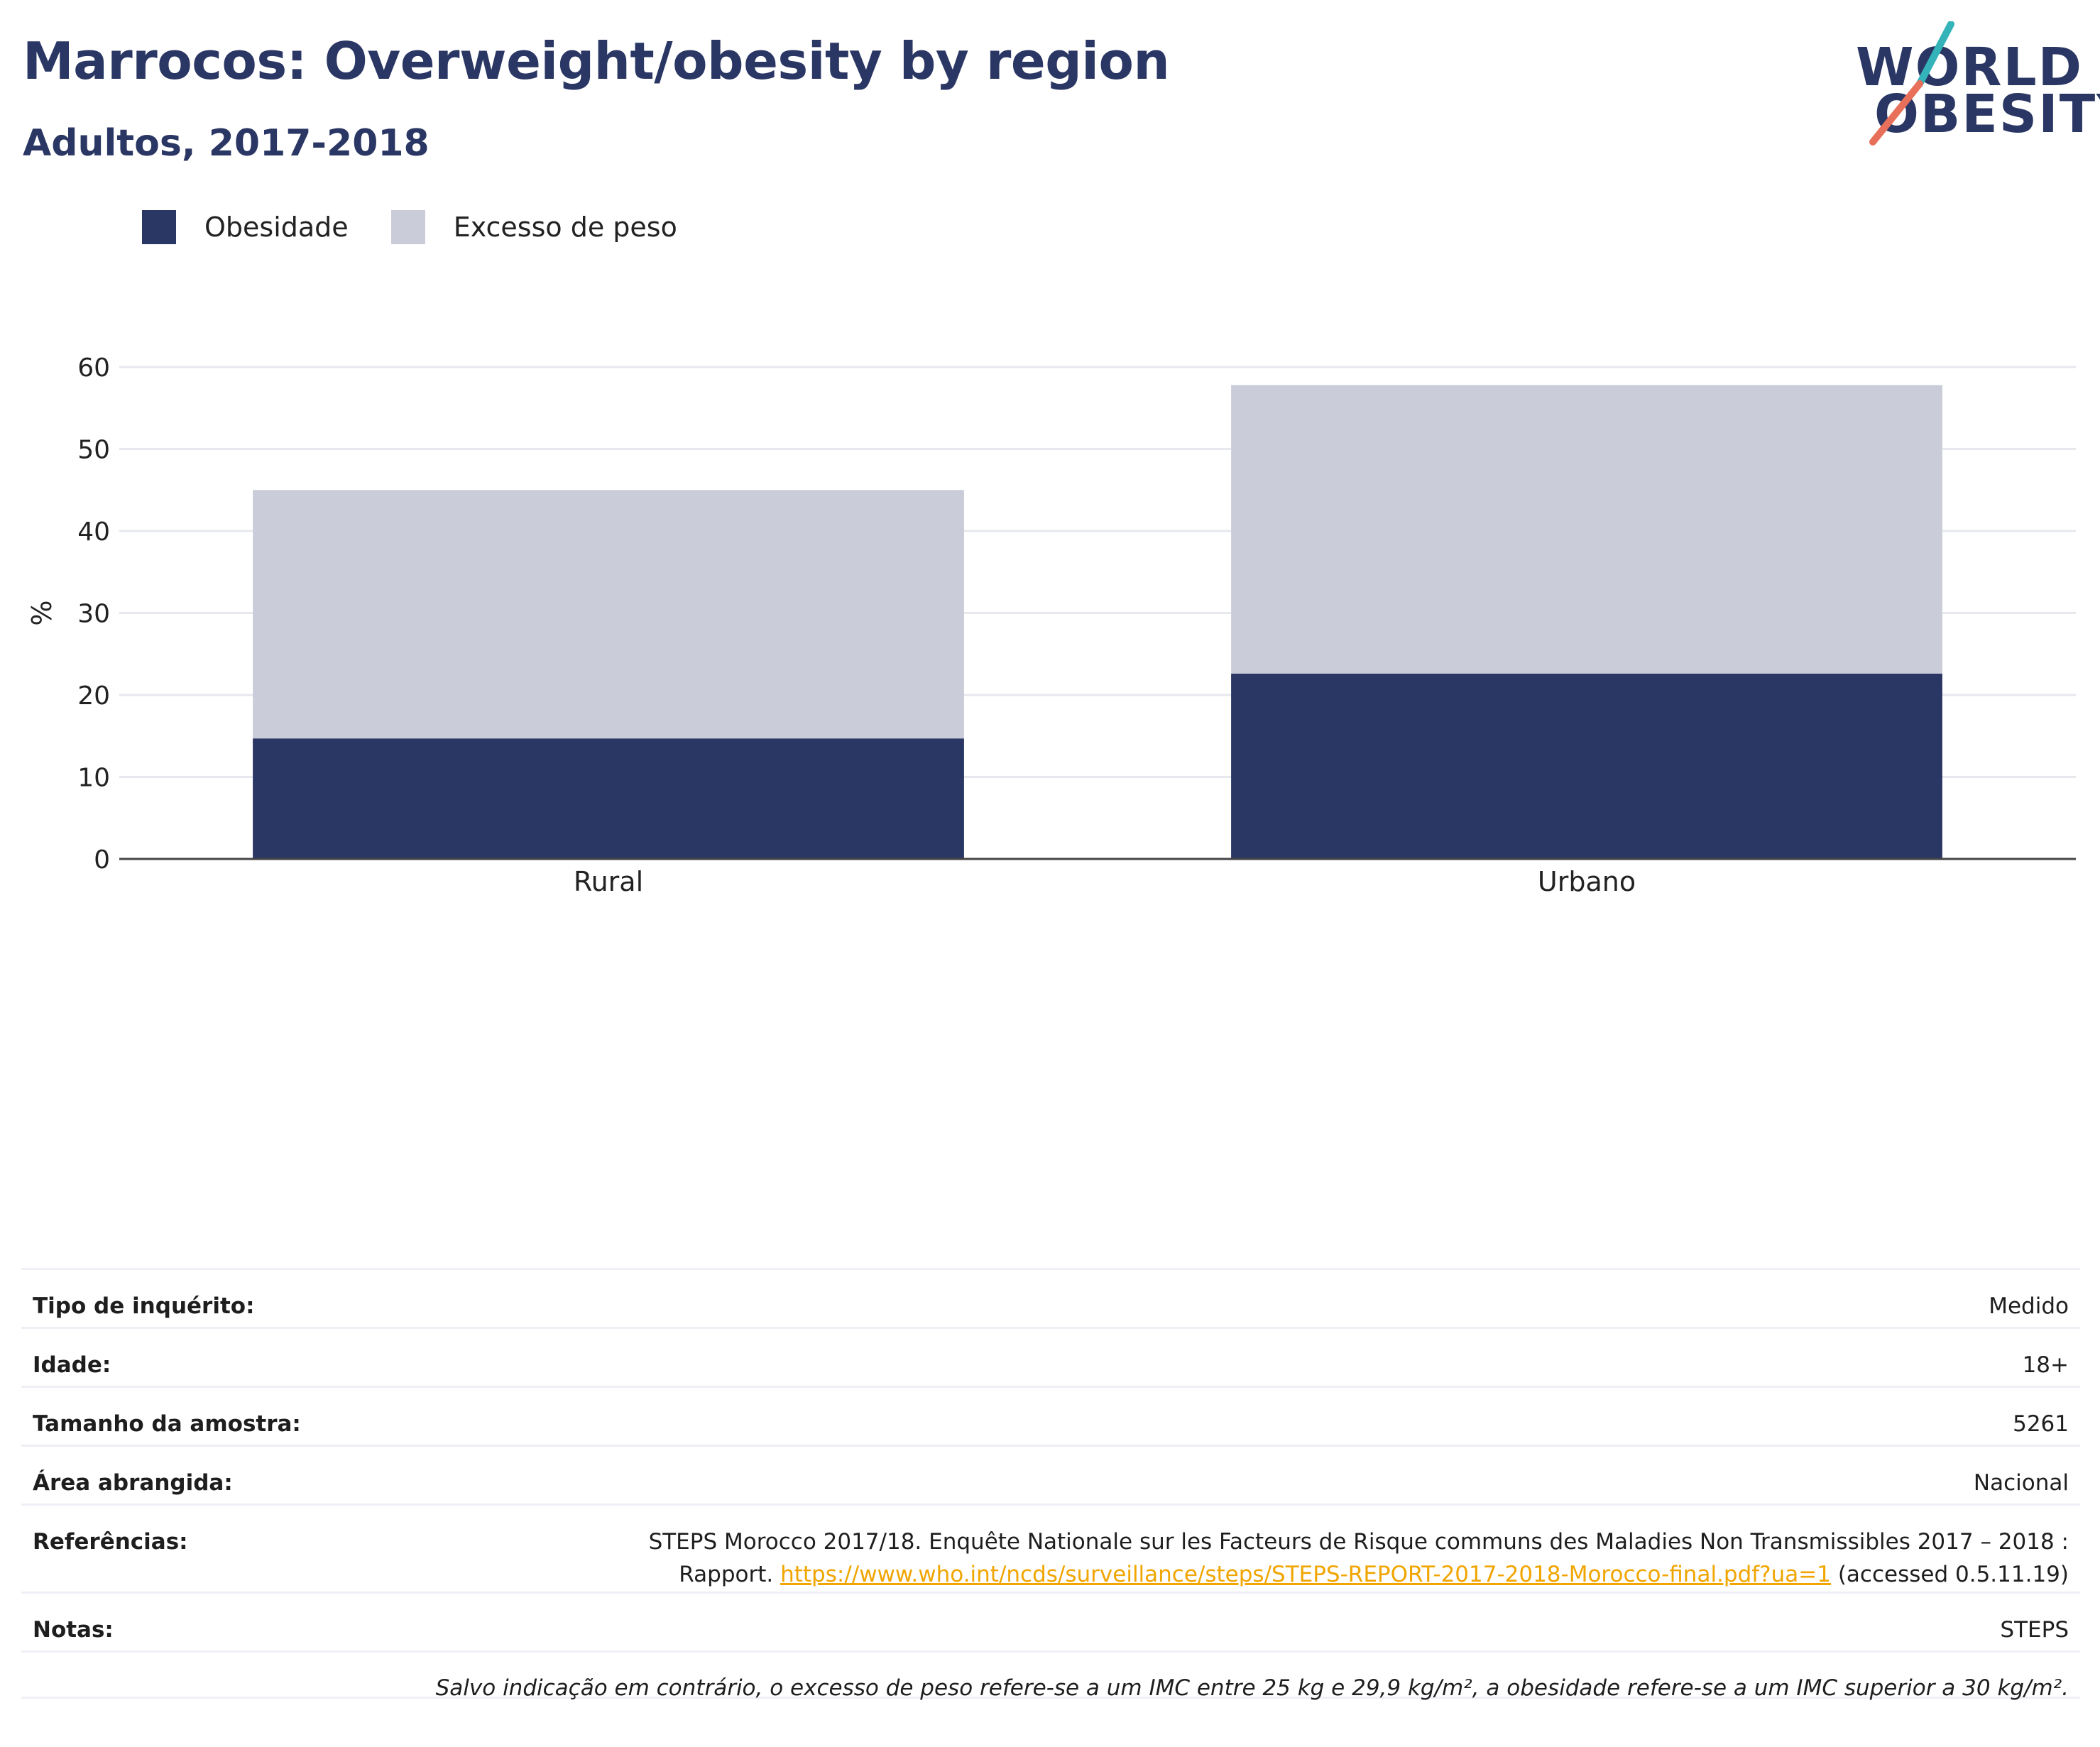 Image resolution: width=2100 pixels, height=1747 pixels. Describe the element at coordinates (93, 532) in the screenshot. I see `y-tick-label: 40` at that location.